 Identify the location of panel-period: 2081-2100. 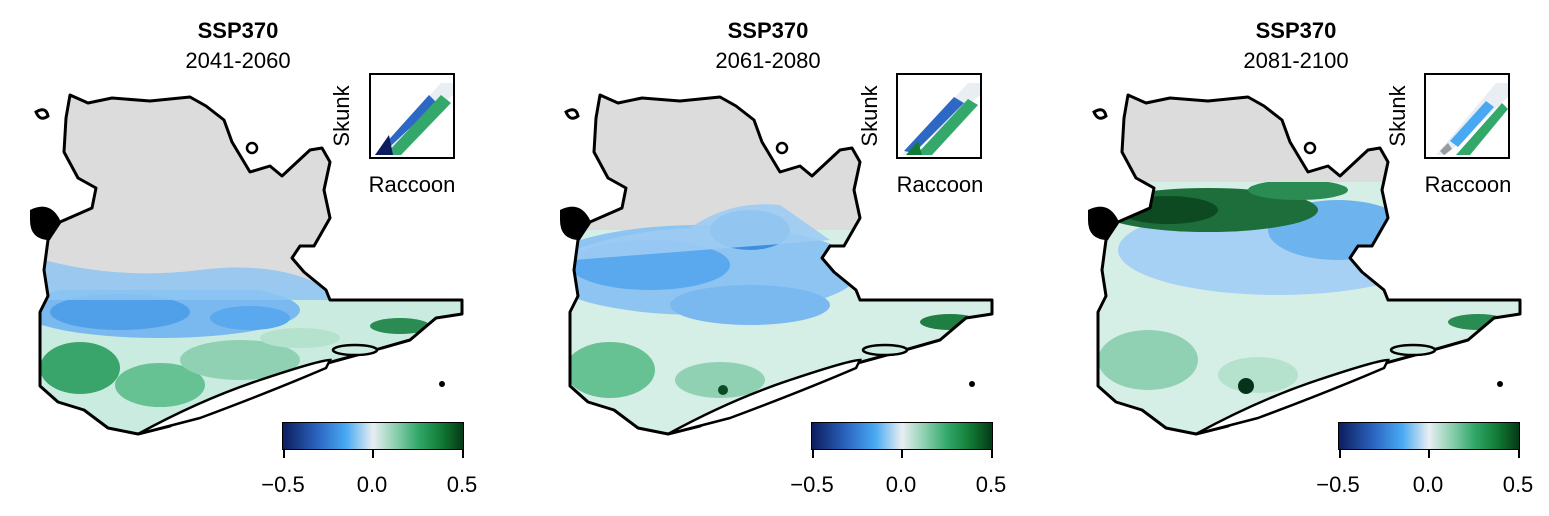
(1296, 60).